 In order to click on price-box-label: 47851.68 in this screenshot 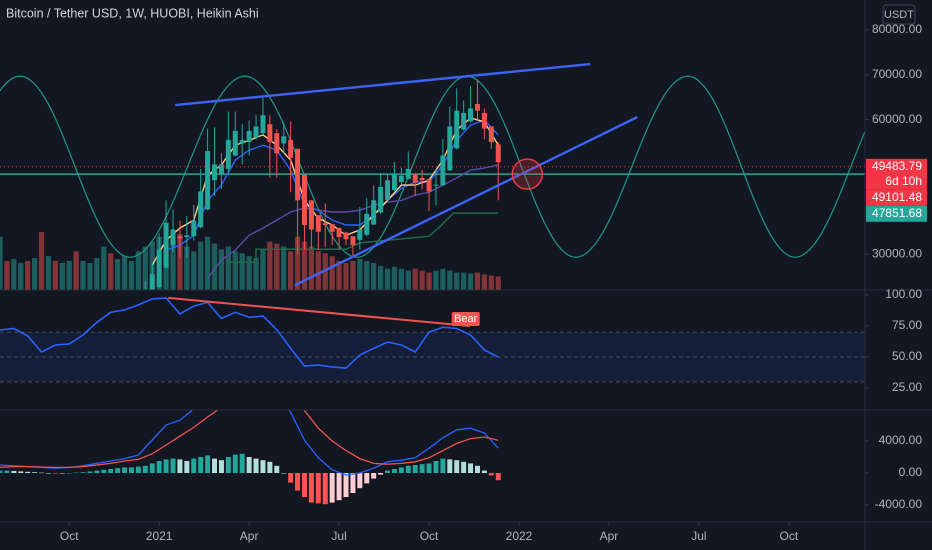, I will do `click(897, 213)`.